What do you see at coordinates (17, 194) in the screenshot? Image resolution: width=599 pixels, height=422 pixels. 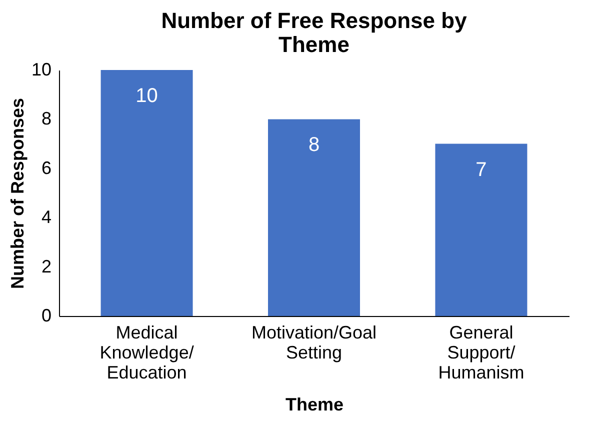 I see `y-axis-title: Number of Responses` at bounding box center [17, 194].